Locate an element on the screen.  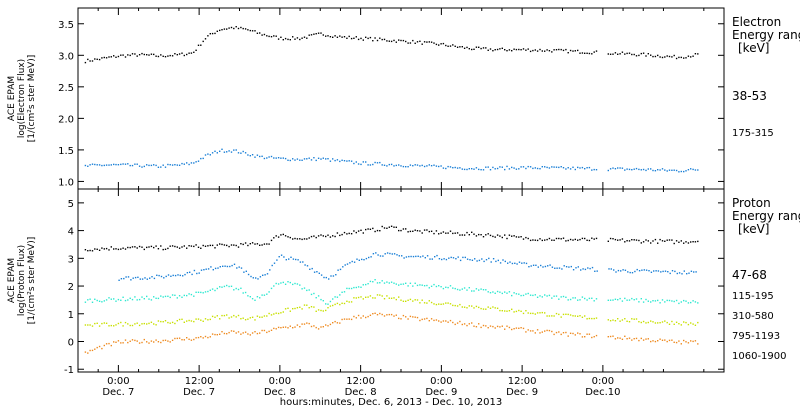
y-tick-label: 2 is located at coordinates (71, 287).